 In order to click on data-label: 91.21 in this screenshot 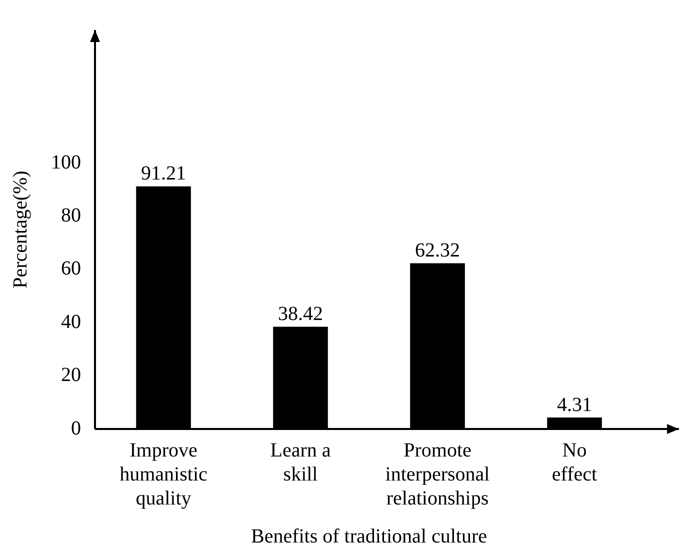, I will do `click(163, 173)`.